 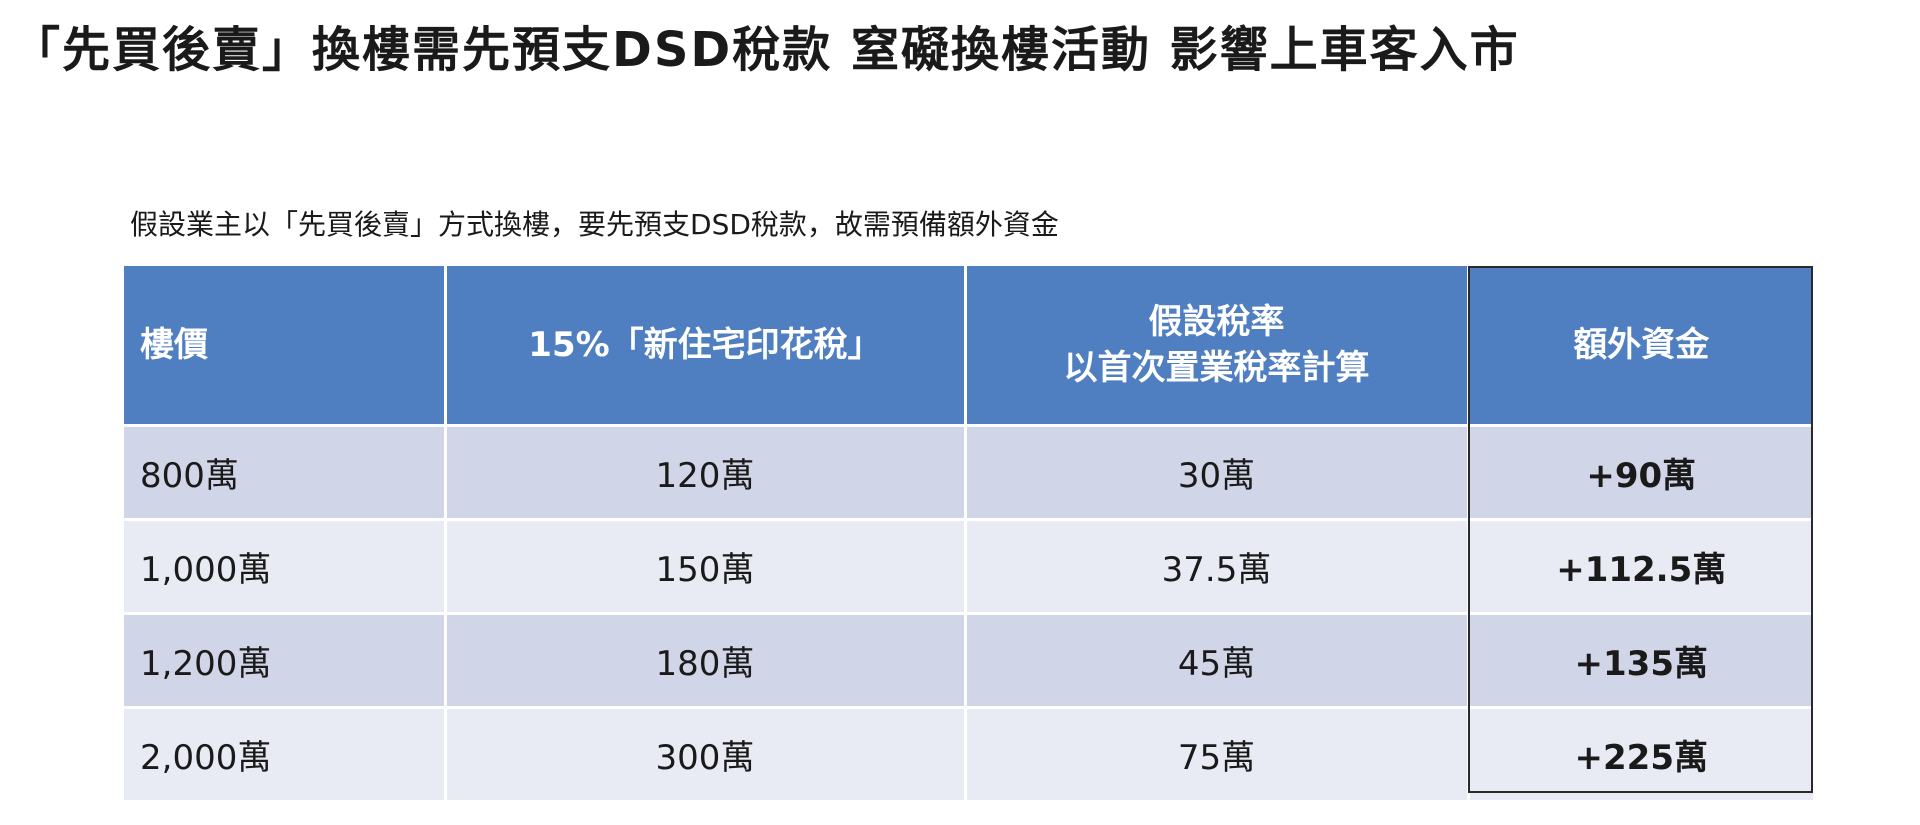 I want to click on cell-price: 800萬, so click(x=284, y=472).